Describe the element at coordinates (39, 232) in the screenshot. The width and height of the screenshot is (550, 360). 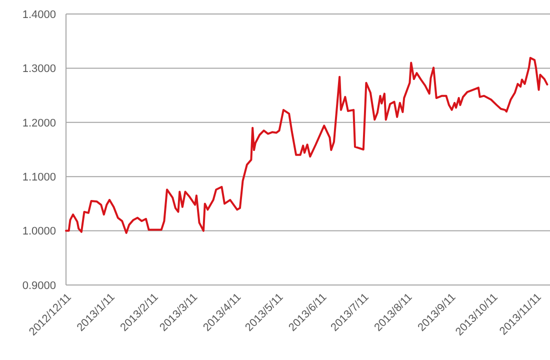
I see `y-tick-label: 1.0000` at that location.